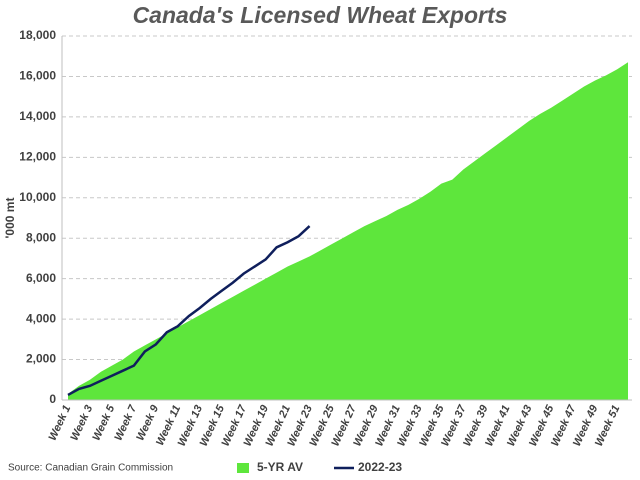 The height and width of the screenshot is (480, 640). What do you see at coordinates (37, 157) in the screenshot?
I see `y-tick-label: 12,000` at bounding box center [37, 157].